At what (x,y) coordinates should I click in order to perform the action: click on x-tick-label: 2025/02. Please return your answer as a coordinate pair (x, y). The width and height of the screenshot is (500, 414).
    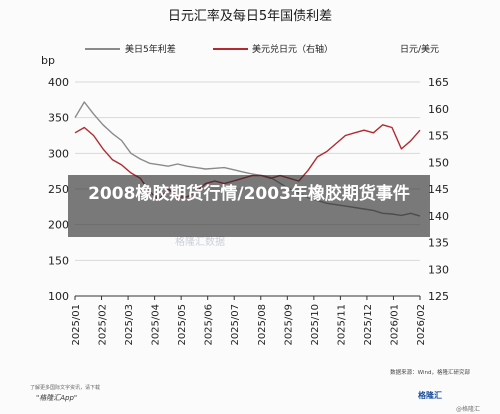
    Looking at the image, I should click on (103, 325).